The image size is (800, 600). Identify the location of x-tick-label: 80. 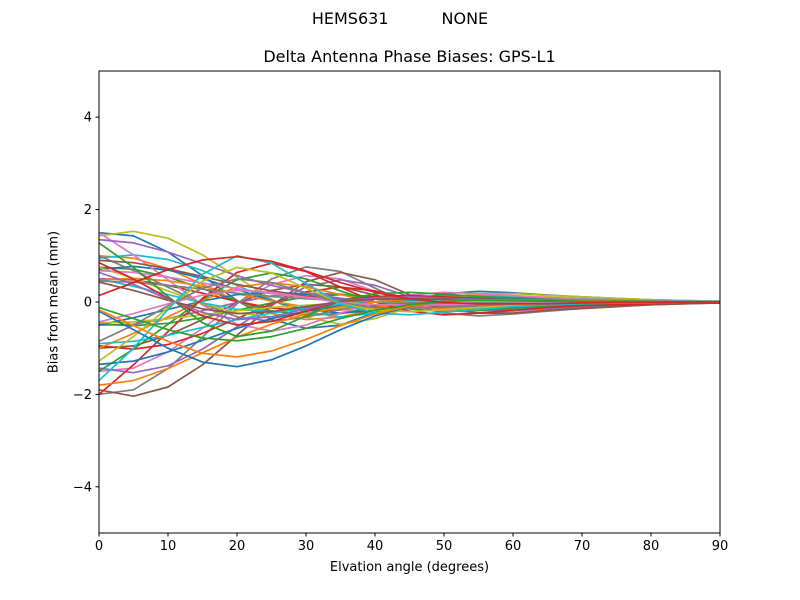
(651, 546).